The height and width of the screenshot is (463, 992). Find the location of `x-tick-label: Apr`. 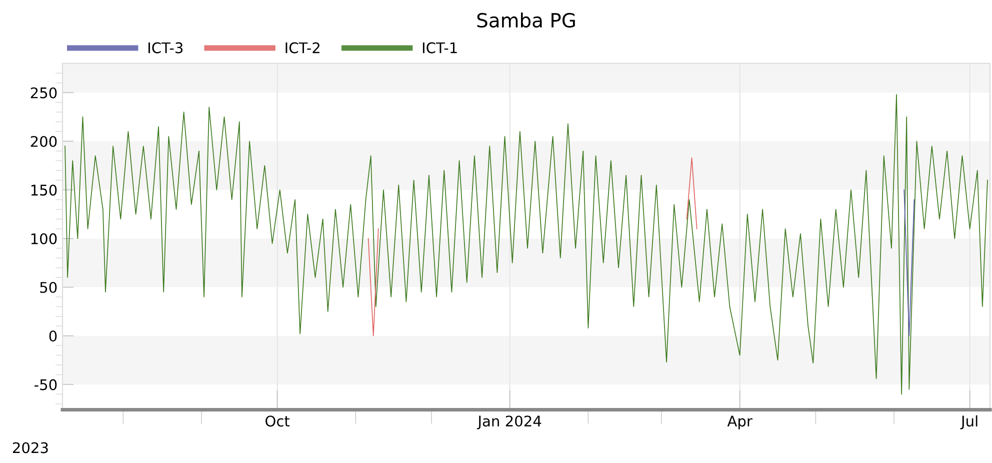

x-tick-label: Apr is located at coordinates (739, 423).